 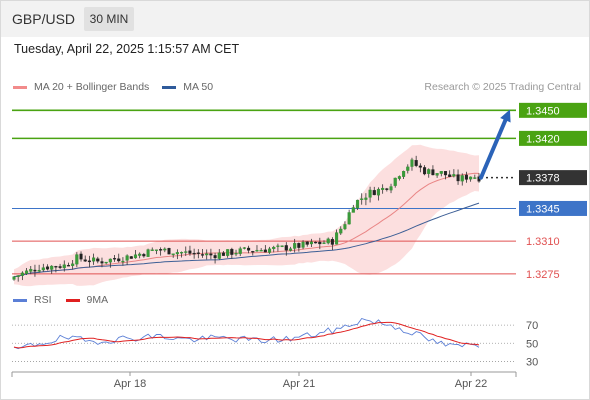 I want to click on price-legend: MA 20 + Bollinger Bands MA 50, so click(x=119, y=87).